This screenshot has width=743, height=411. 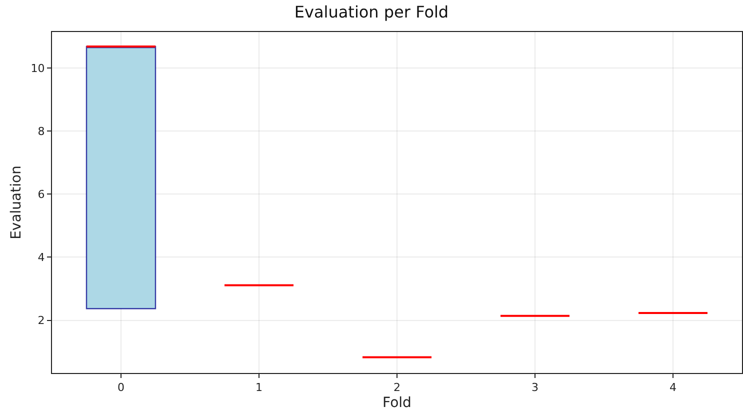 I want to click on y-tick-label: 4, so click(x=41, y=257).